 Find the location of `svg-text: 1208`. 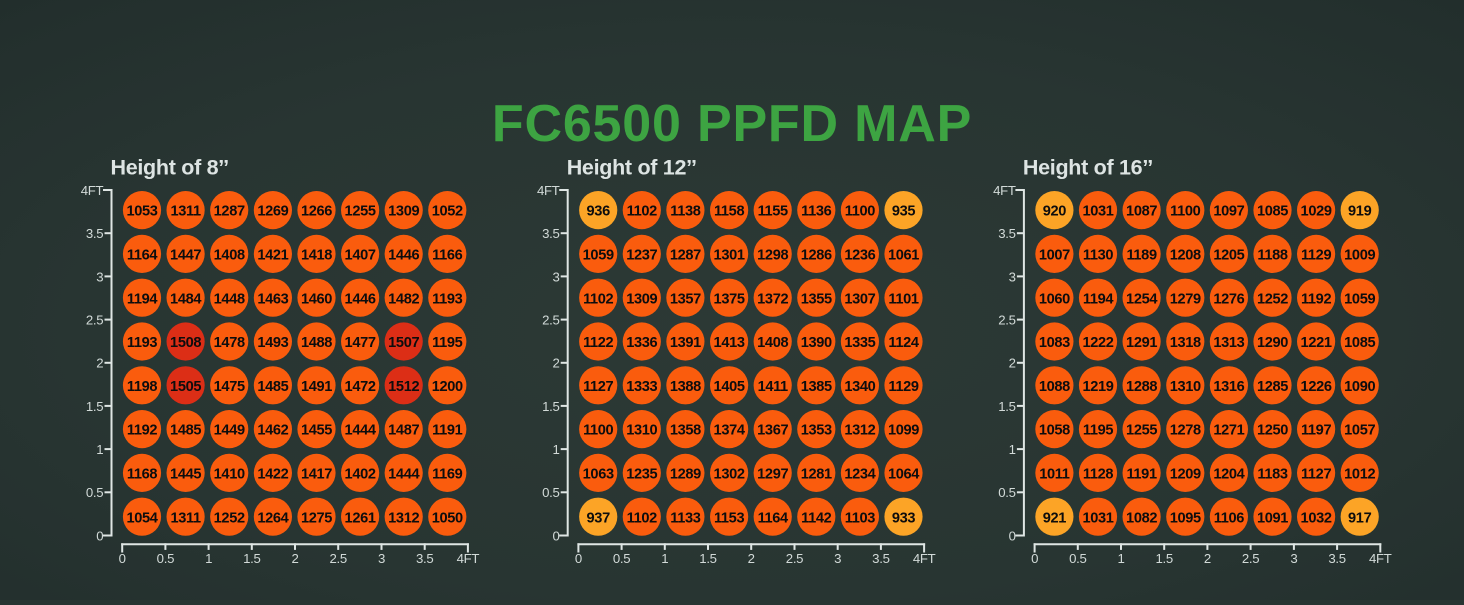

svg-text: 1208 is located at coordinates (1185, 256).